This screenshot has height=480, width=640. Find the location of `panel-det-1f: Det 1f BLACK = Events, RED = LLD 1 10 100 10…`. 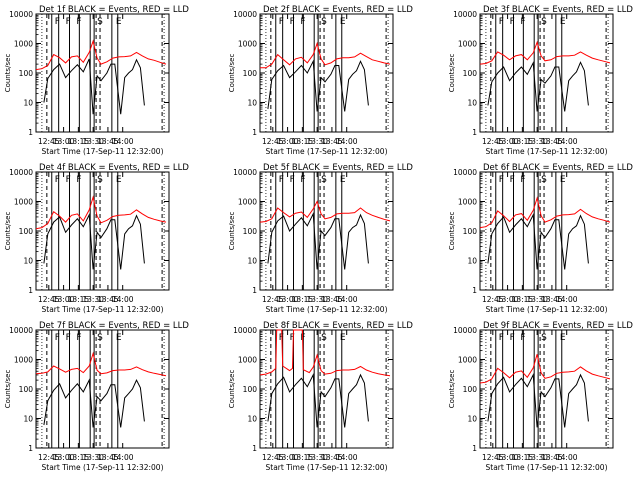

panel-det-1f: Det 1f BLACK = Events, RED = LLD 1 10 100 10… is located at coordinates (96, 80).